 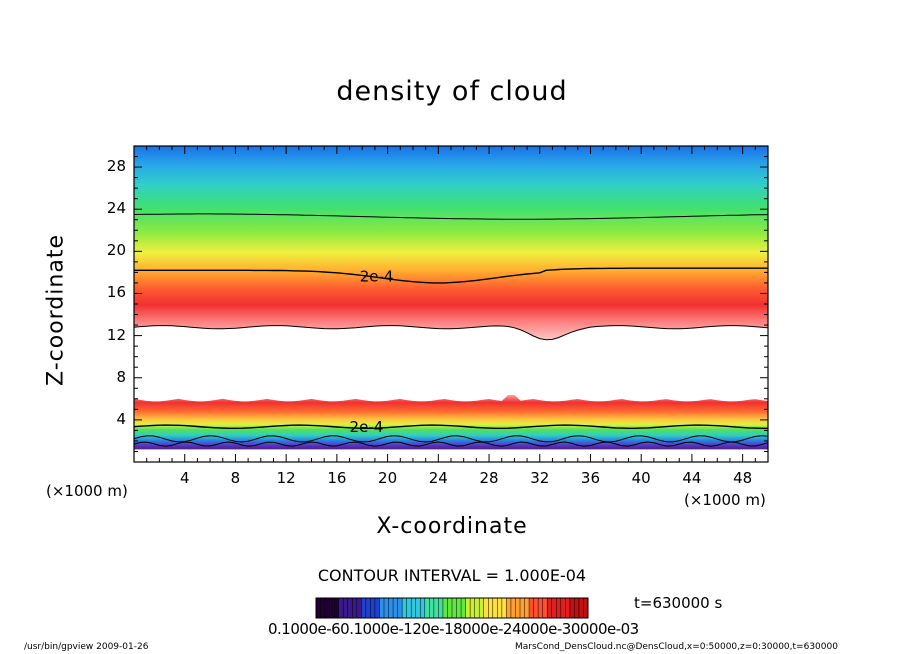 What do you see at coordinates (388, 478) in the screenshot?
I see `x-tick-label: 20` at bounding box center [388, 478].